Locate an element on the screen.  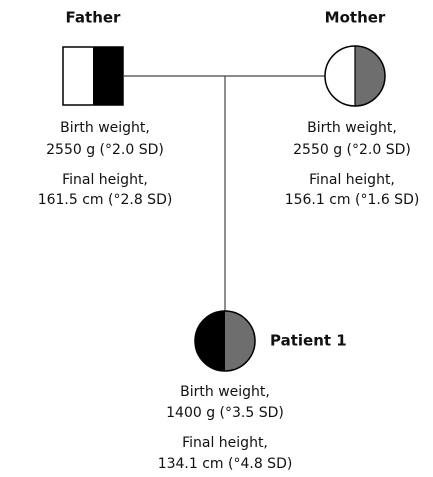
node-detail: 1400 g (°3.5 SD) is located at coordinates (225, 413).